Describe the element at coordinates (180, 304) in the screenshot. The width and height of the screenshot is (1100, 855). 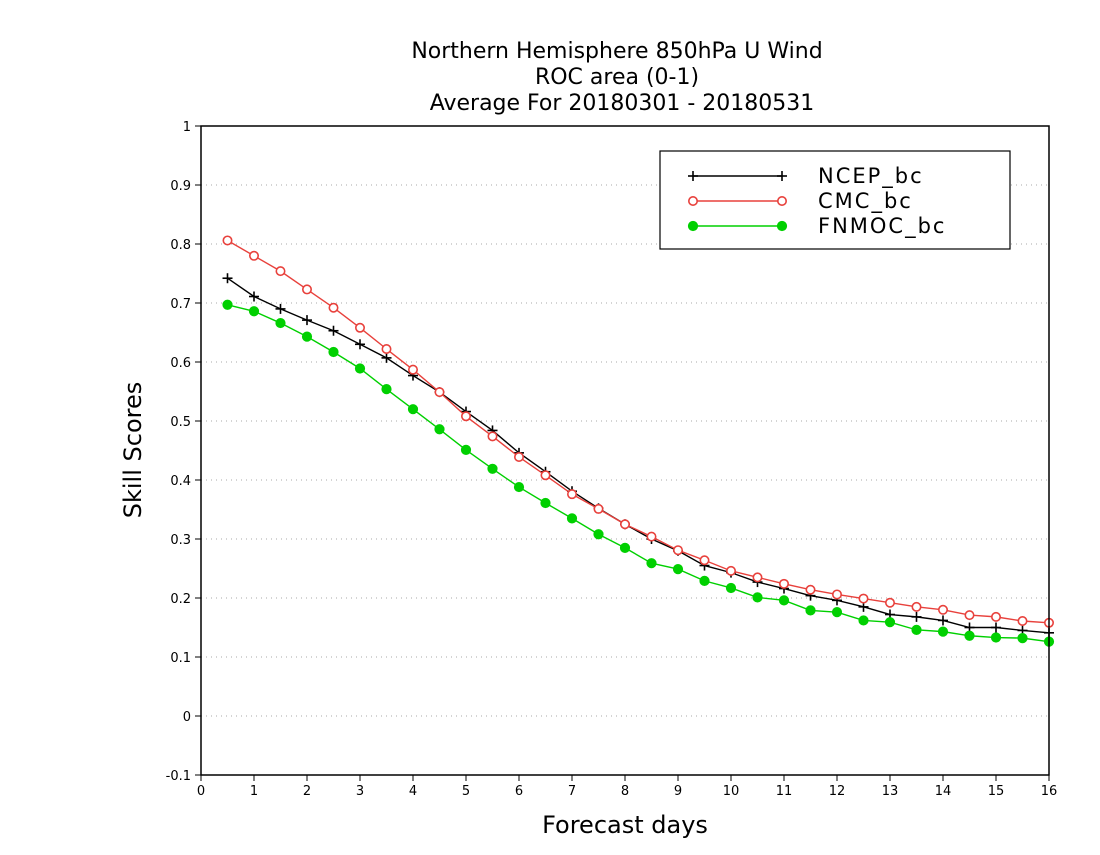
I see `y-tick-label: 0.7` at that location.